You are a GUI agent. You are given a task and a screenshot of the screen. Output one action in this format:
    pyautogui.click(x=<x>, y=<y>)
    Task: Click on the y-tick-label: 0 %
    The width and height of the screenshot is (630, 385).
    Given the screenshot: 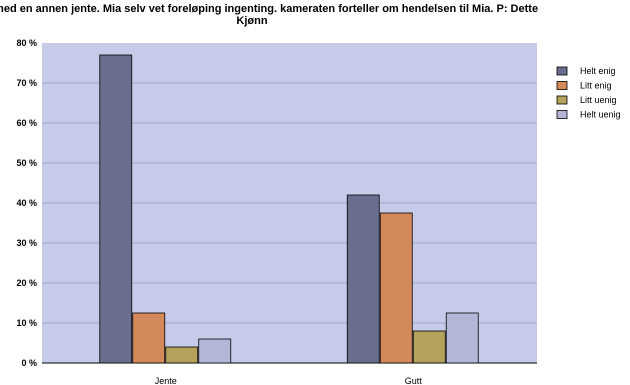 What is the action you would take?
    pyautogui.click(x=29, y=363)
    